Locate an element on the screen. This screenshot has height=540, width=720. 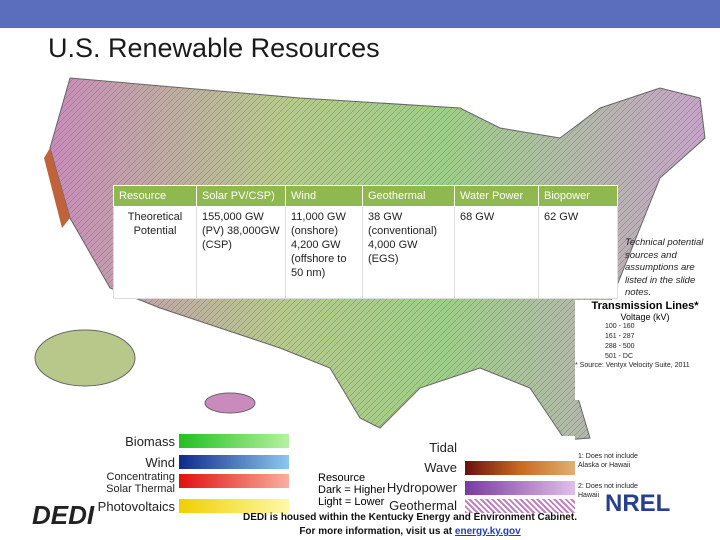
resource-note: Resource Dark = Higher Light = Lower is located at coordinates (352, 490).